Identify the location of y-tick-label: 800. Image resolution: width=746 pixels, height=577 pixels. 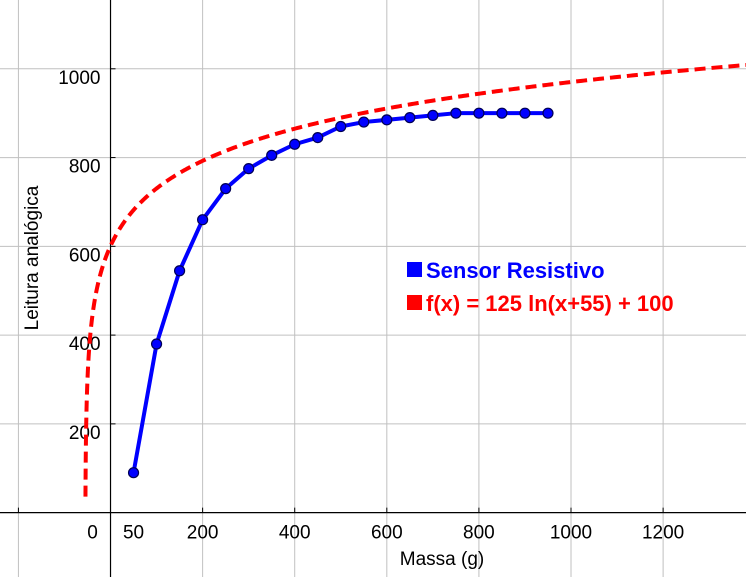
(85, 167).